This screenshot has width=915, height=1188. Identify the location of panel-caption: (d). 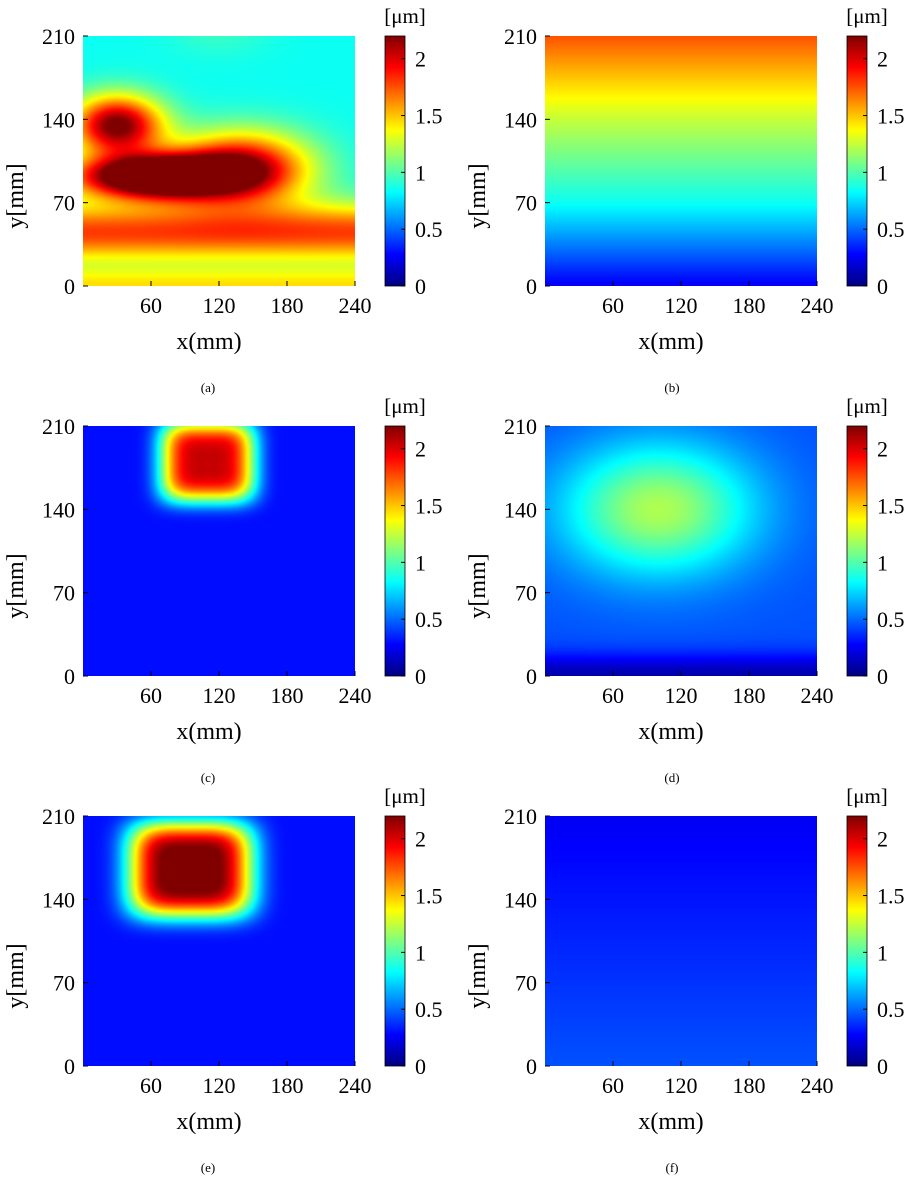
(671, 777).